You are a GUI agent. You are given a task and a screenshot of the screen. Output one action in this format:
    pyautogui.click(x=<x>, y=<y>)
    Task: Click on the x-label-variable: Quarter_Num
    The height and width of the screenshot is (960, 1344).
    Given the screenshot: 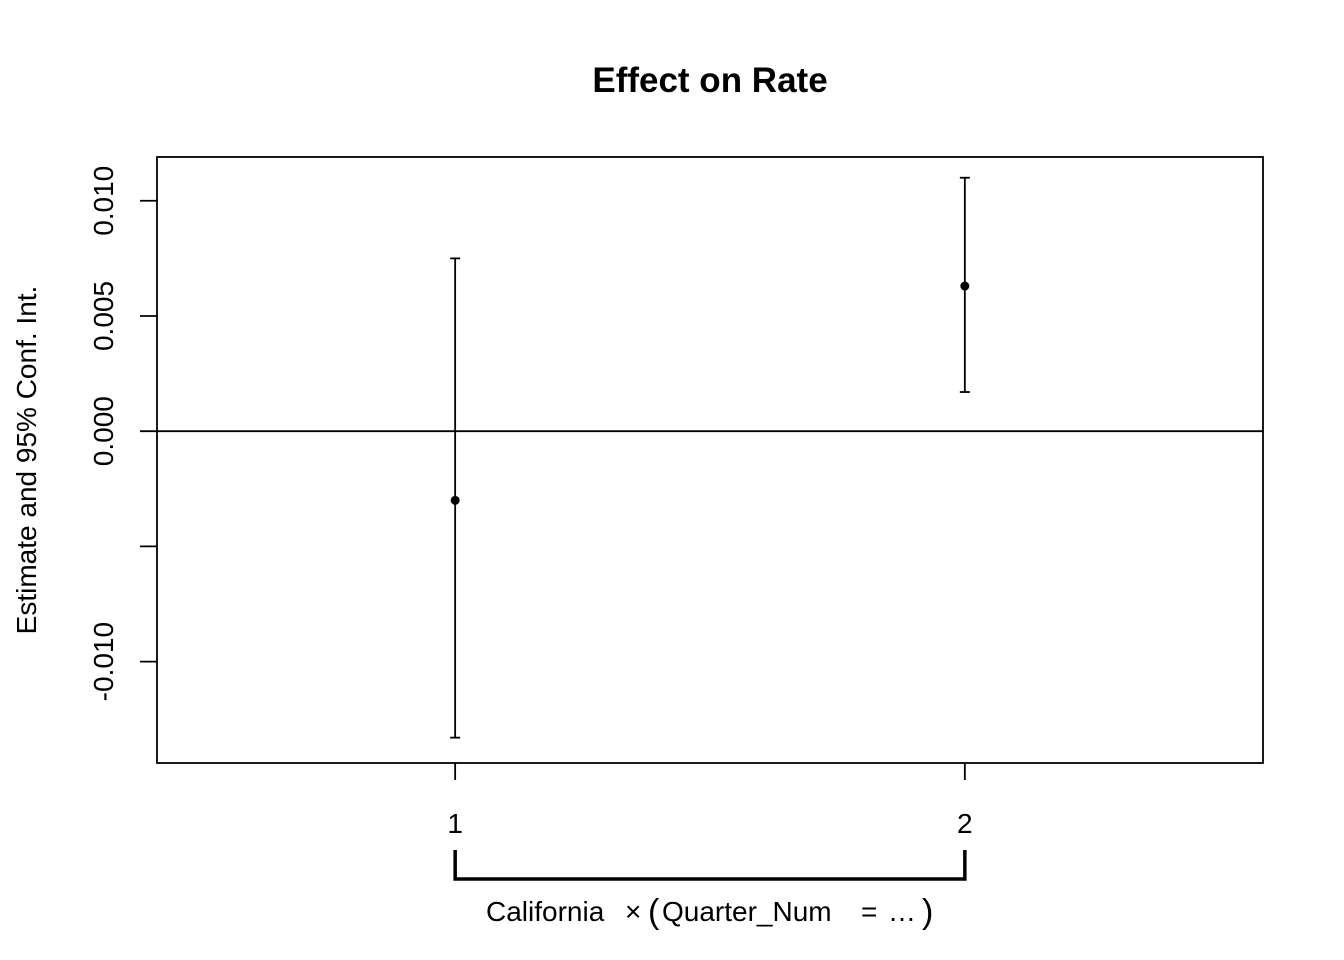 What is the action you would take?
    pyautogui.click(x=747, y=911)
    